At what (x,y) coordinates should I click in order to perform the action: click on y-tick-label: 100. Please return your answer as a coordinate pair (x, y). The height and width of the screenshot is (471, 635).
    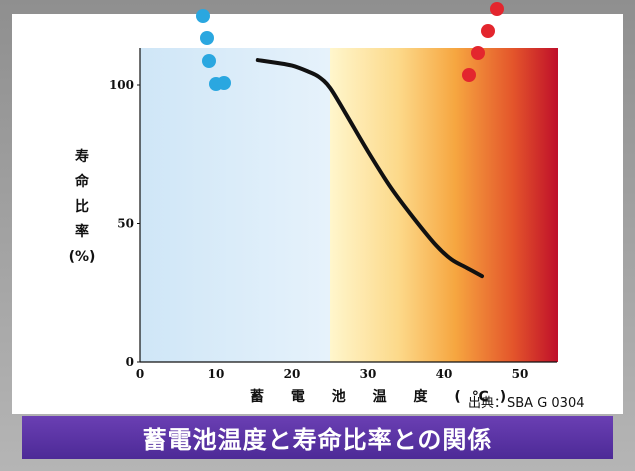
    Looking at the image, I should click on (121, 85).